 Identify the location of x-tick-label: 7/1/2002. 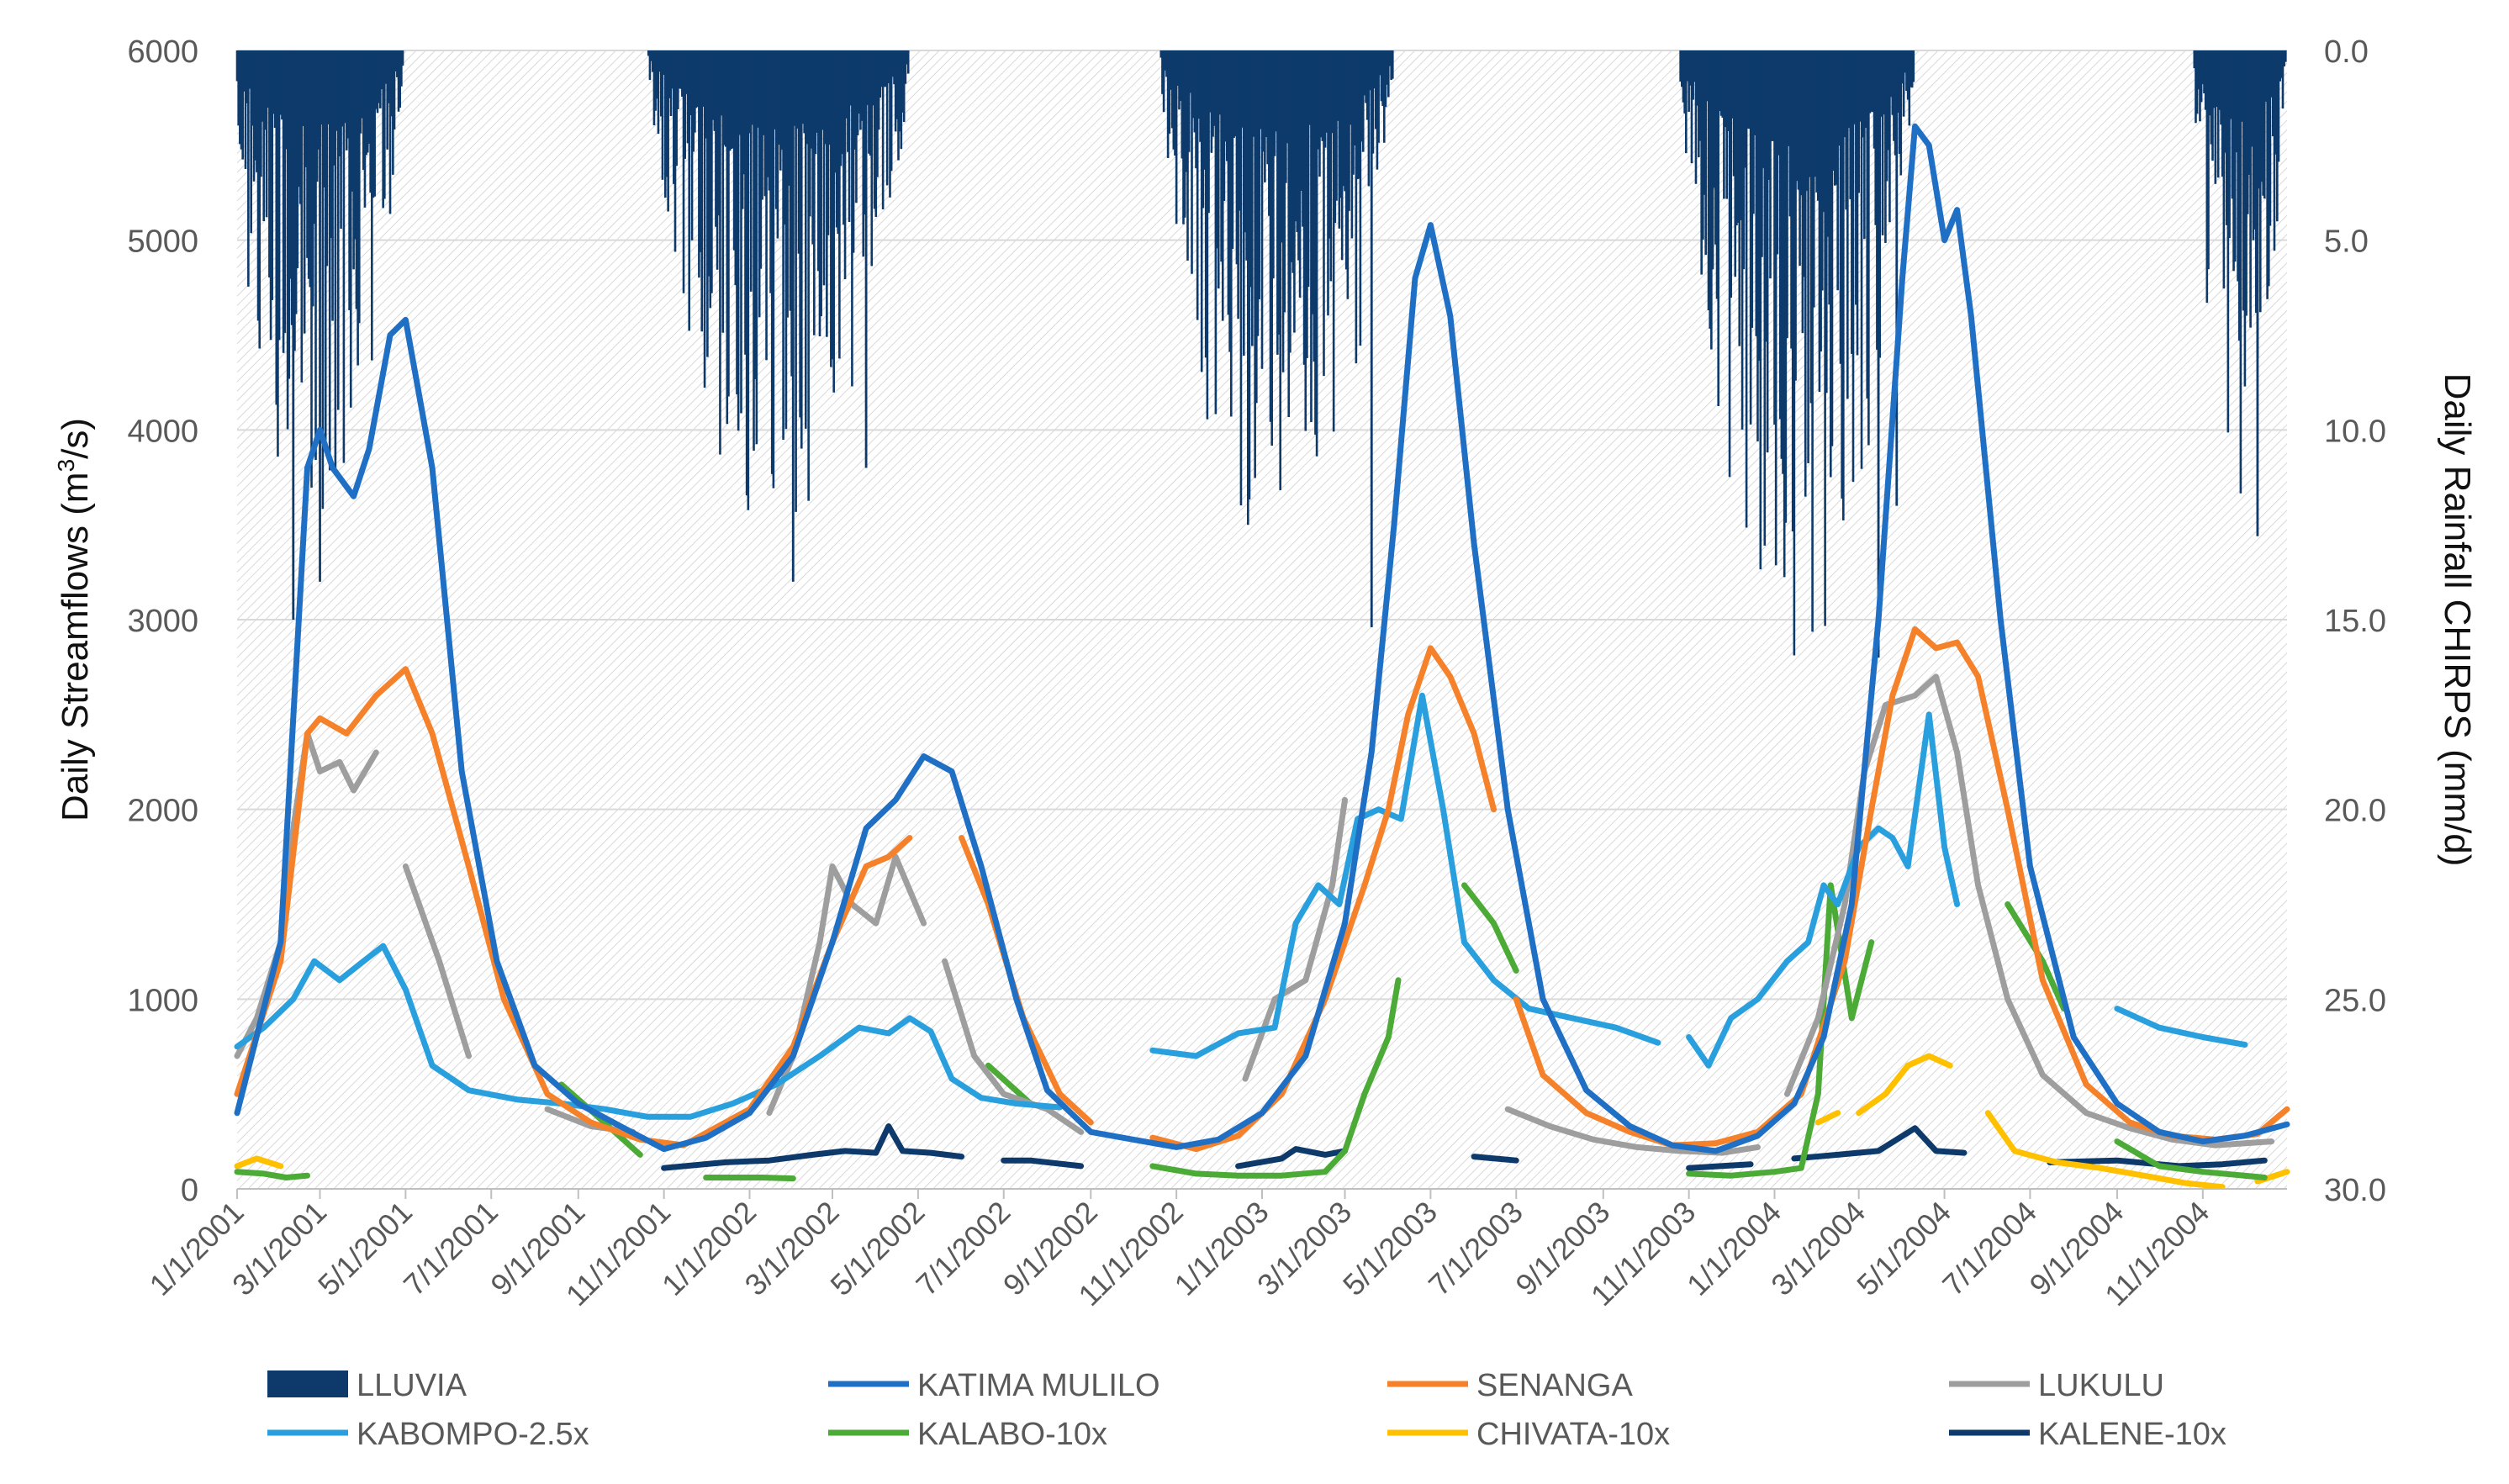
(963, 1248).